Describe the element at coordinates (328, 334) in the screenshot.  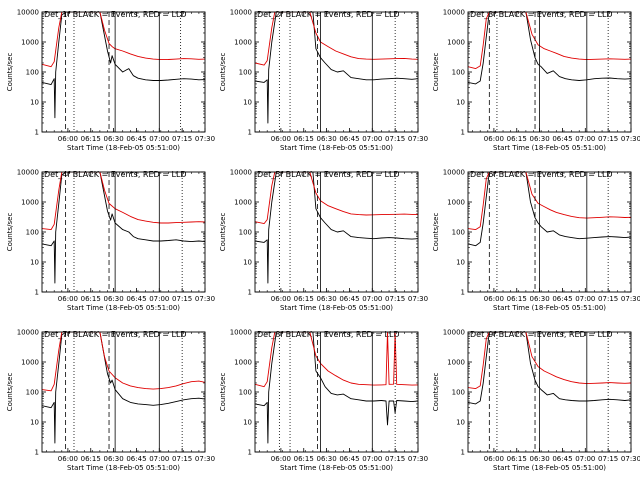
I see `panel-title: Det_8f BLACK = Events, RED = LLD` at that location.